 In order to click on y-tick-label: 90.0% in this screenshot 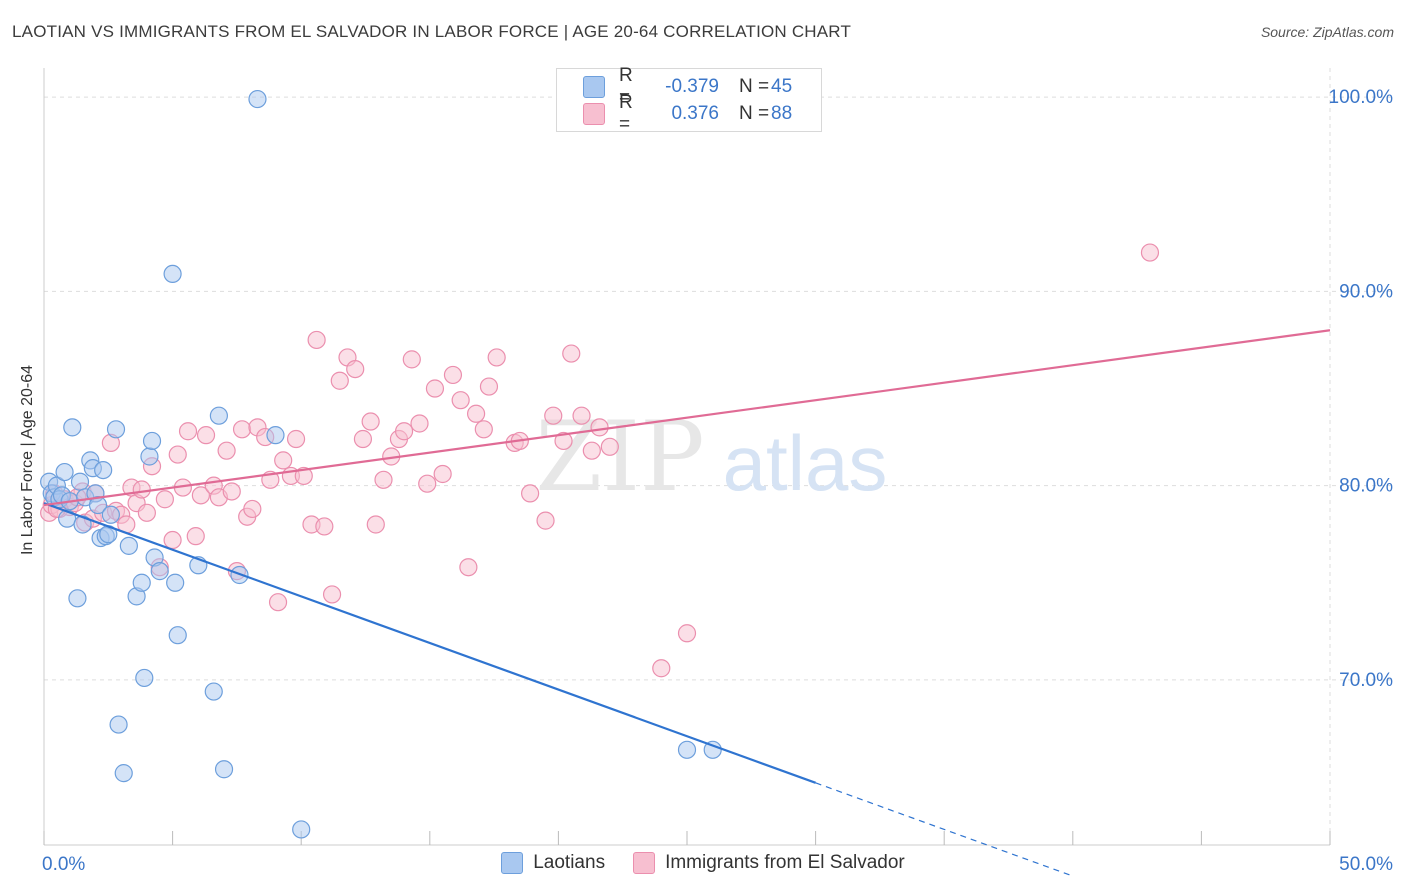, I will do `click(1366, 291)`.